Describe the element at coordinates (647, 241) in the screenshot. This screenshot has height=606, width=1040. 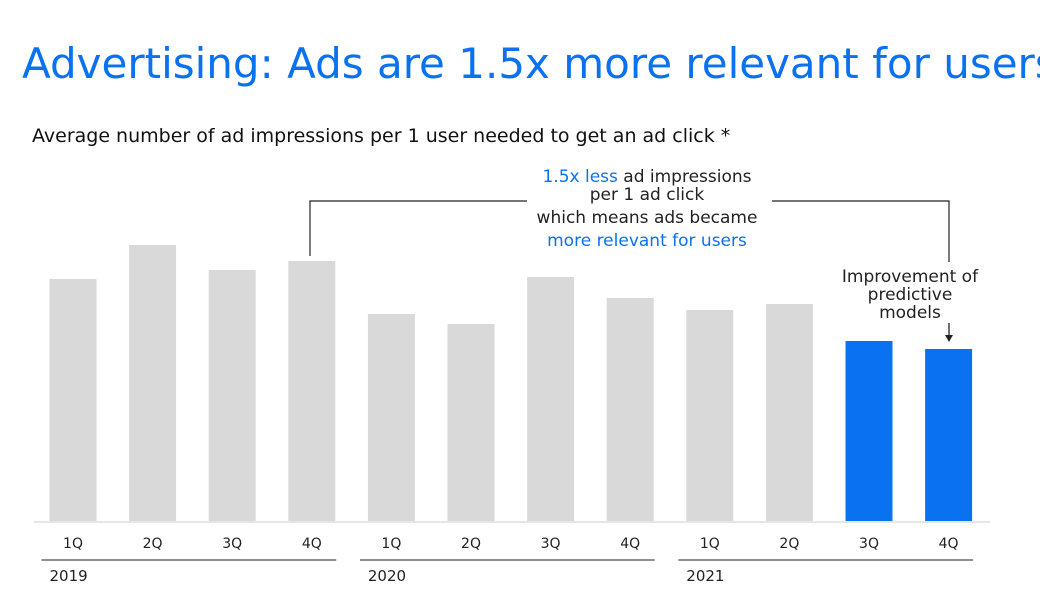
I see `callout-line-4: more relevant for users` at that location.